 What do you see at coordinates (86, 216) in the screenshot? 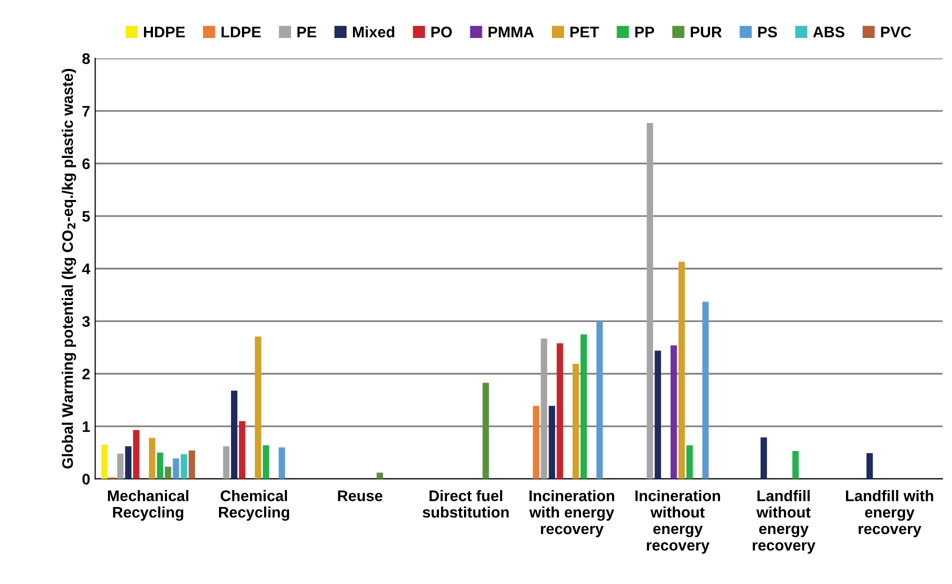
I see `y-tick-label: 5` at bounding box center [86, 216].